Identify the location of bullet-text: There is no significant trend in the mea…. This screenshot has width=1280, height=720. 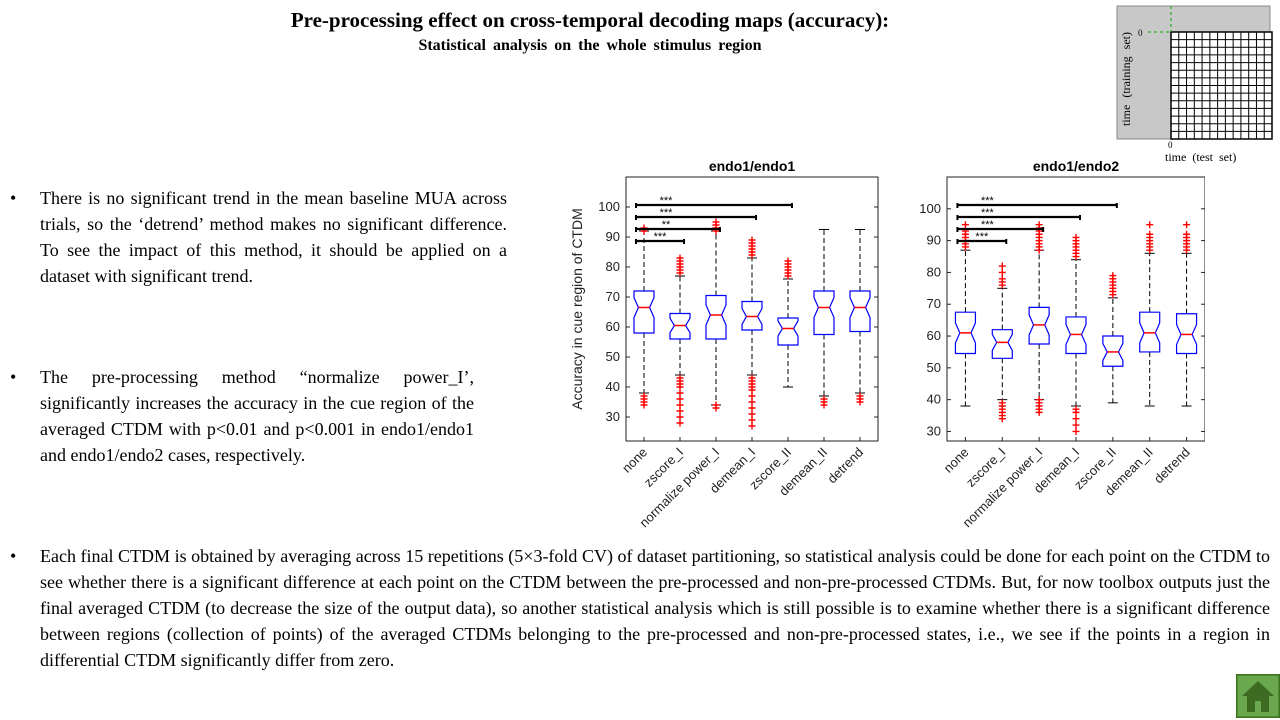
(273, 237).